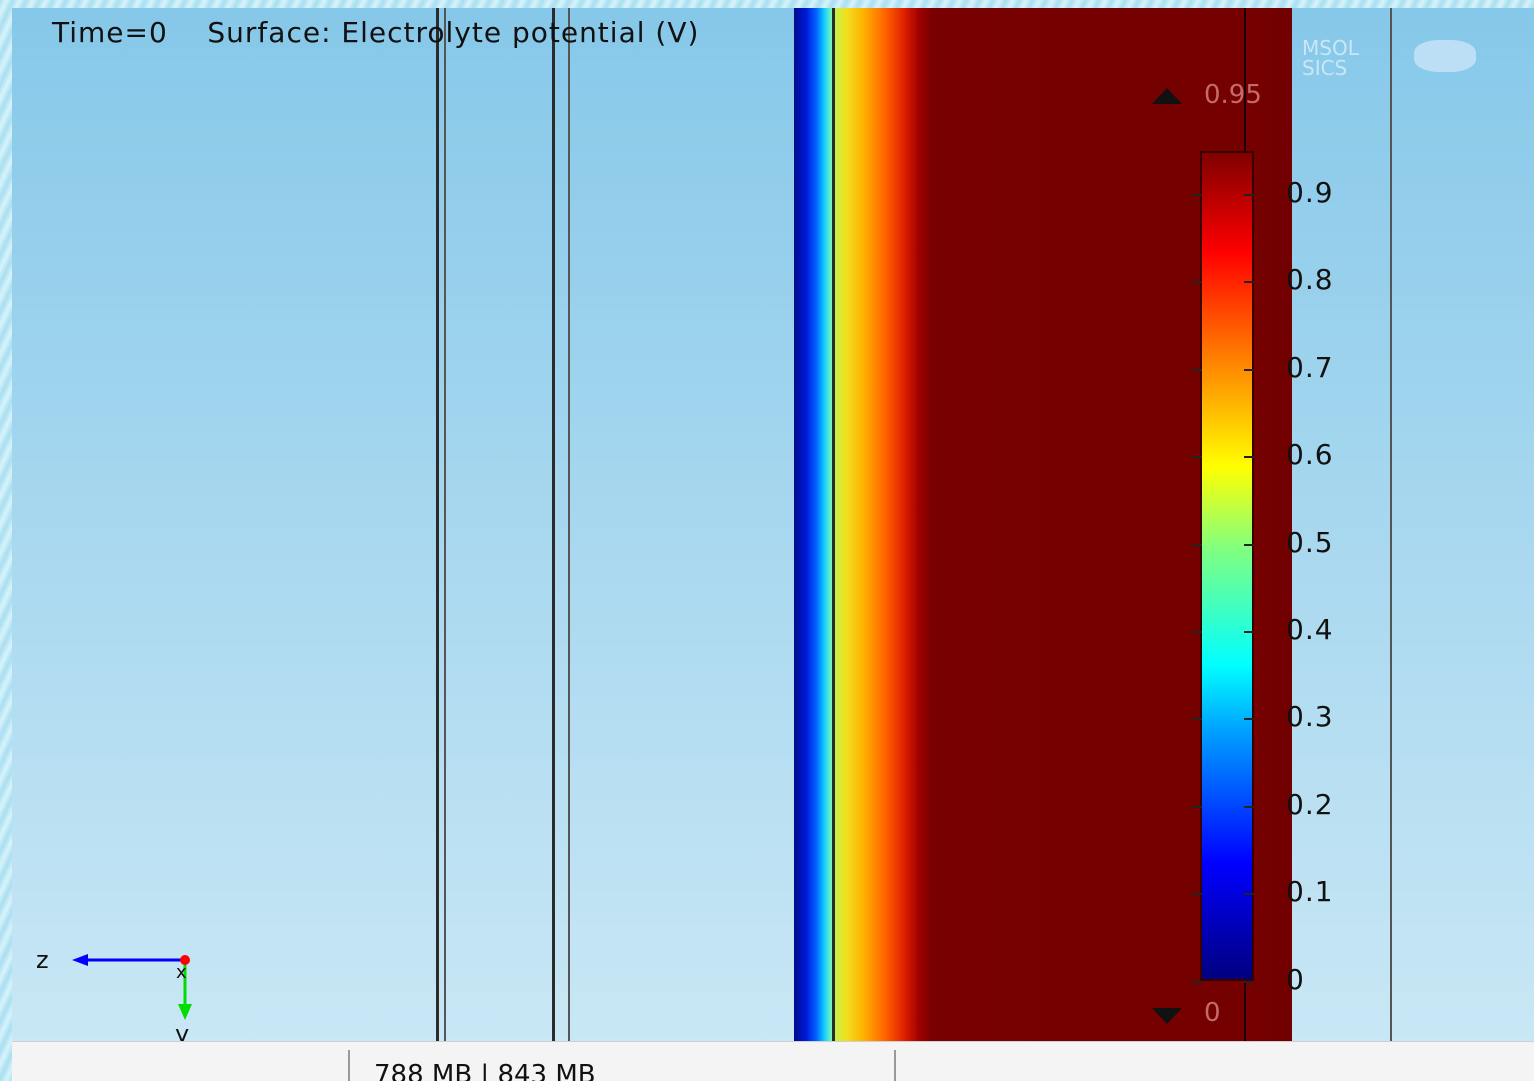  What do you see at coordinates (1212, 1013) in the screenshot?
I see `colorbar-min-label: 0` at bounding box center [1212, 1013].